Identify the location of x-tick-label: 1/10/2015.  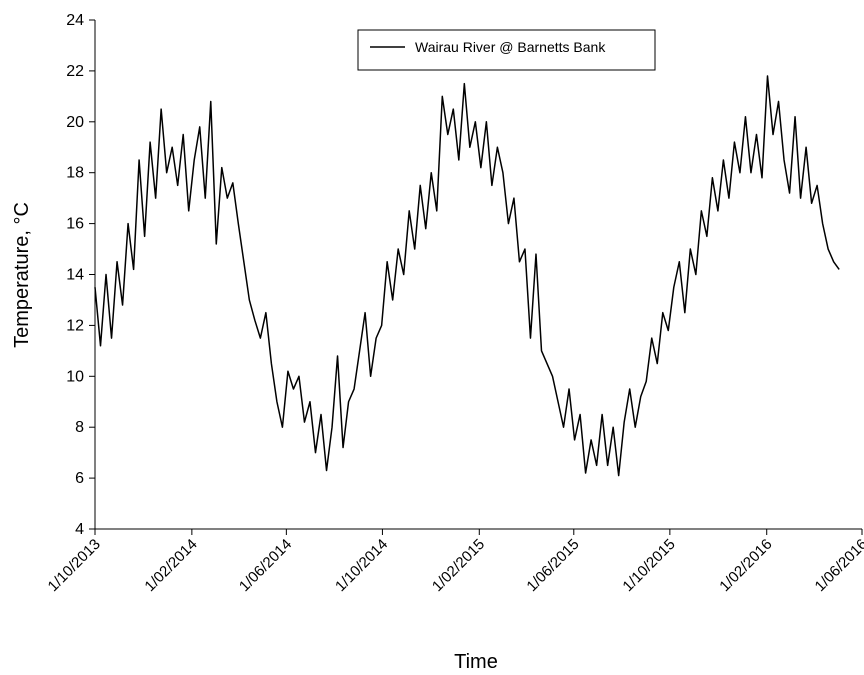
(648, 565).